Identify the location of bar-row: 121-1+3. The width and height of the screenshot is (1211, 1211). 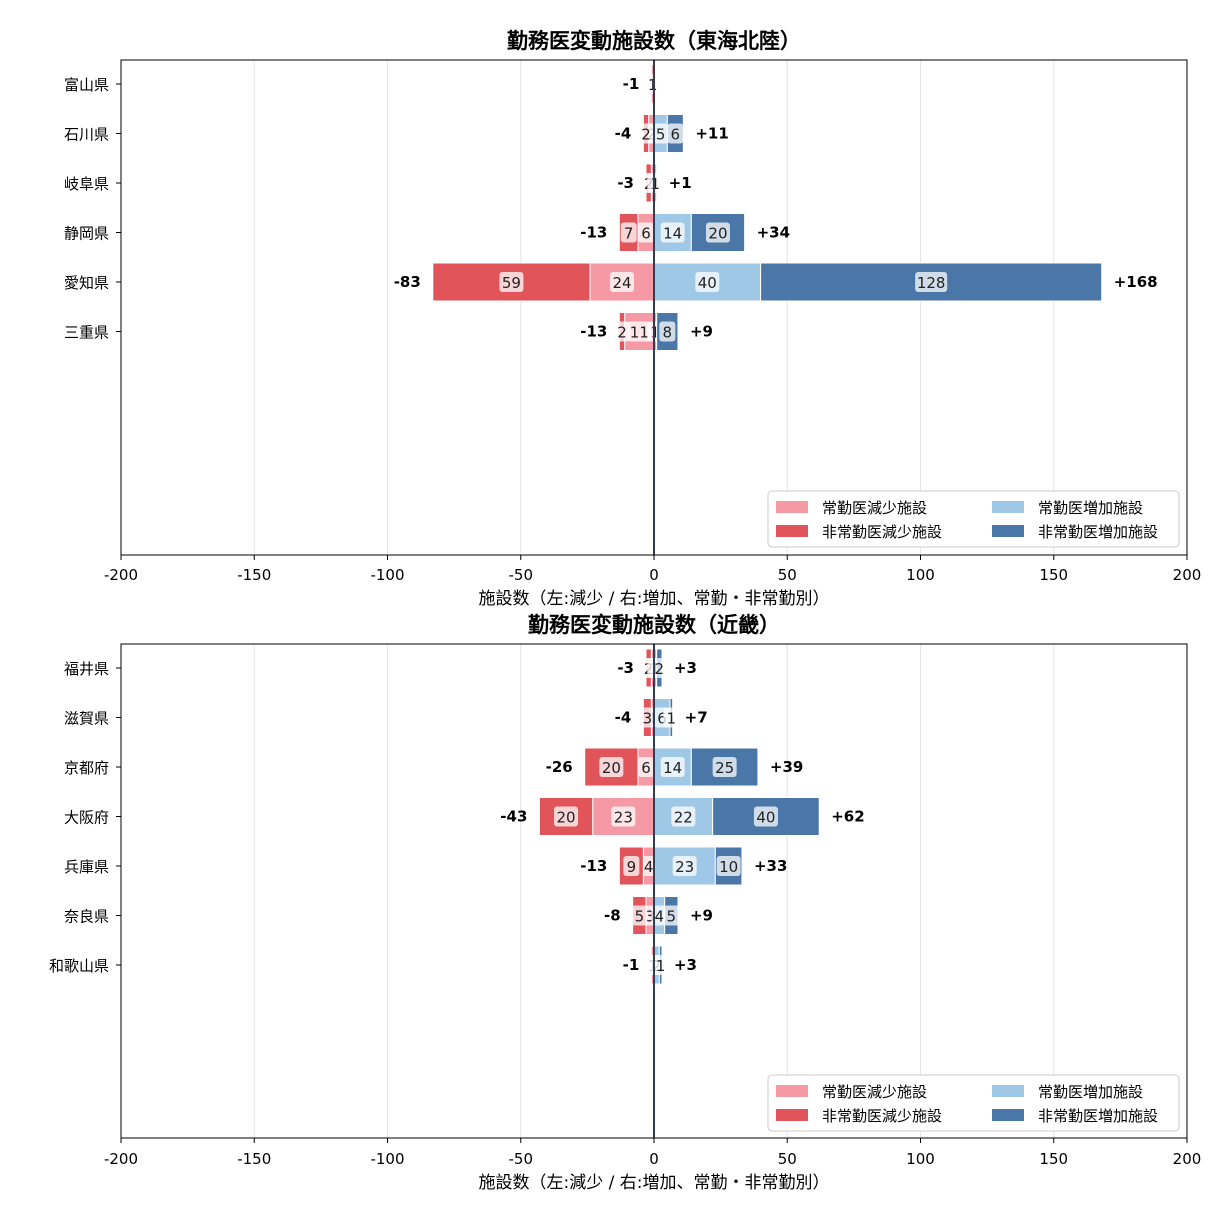
(660, 965).